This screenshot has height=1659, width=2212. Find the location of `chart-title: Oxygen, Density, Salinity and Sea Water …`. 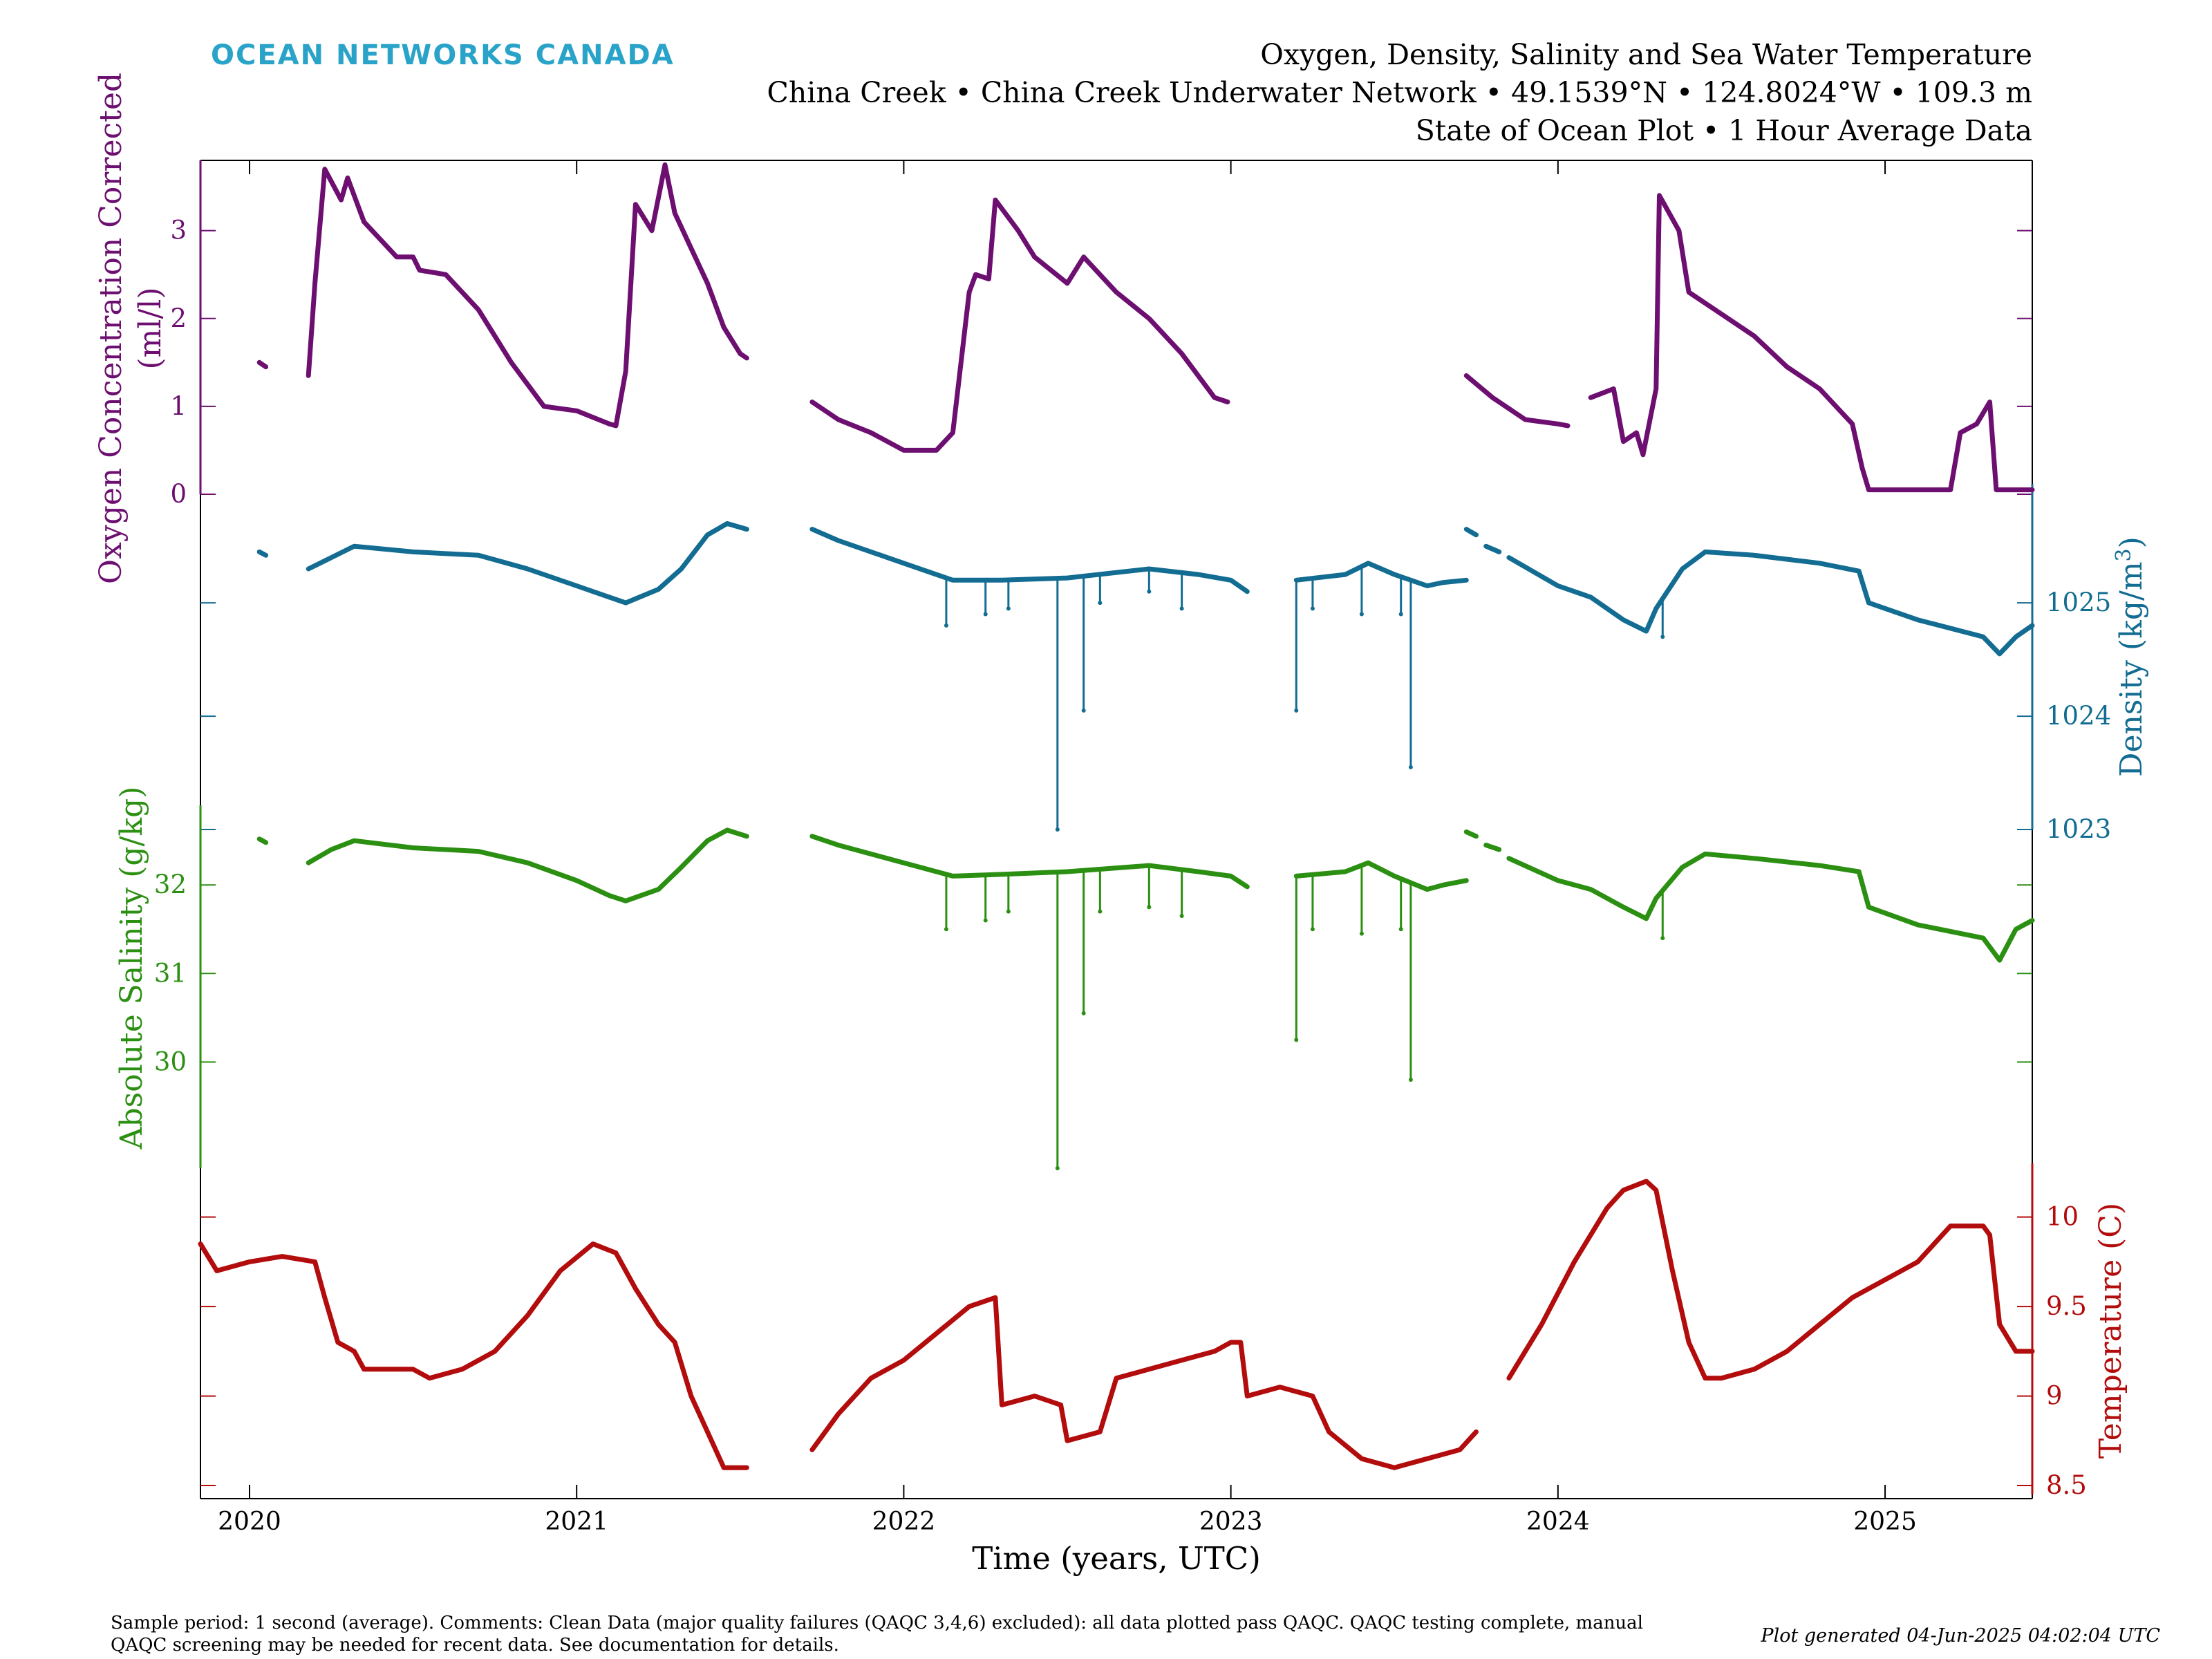

chart-title: Oxygen, Density, Salinity and Sea Water … is located at coordinates (1646, 55).